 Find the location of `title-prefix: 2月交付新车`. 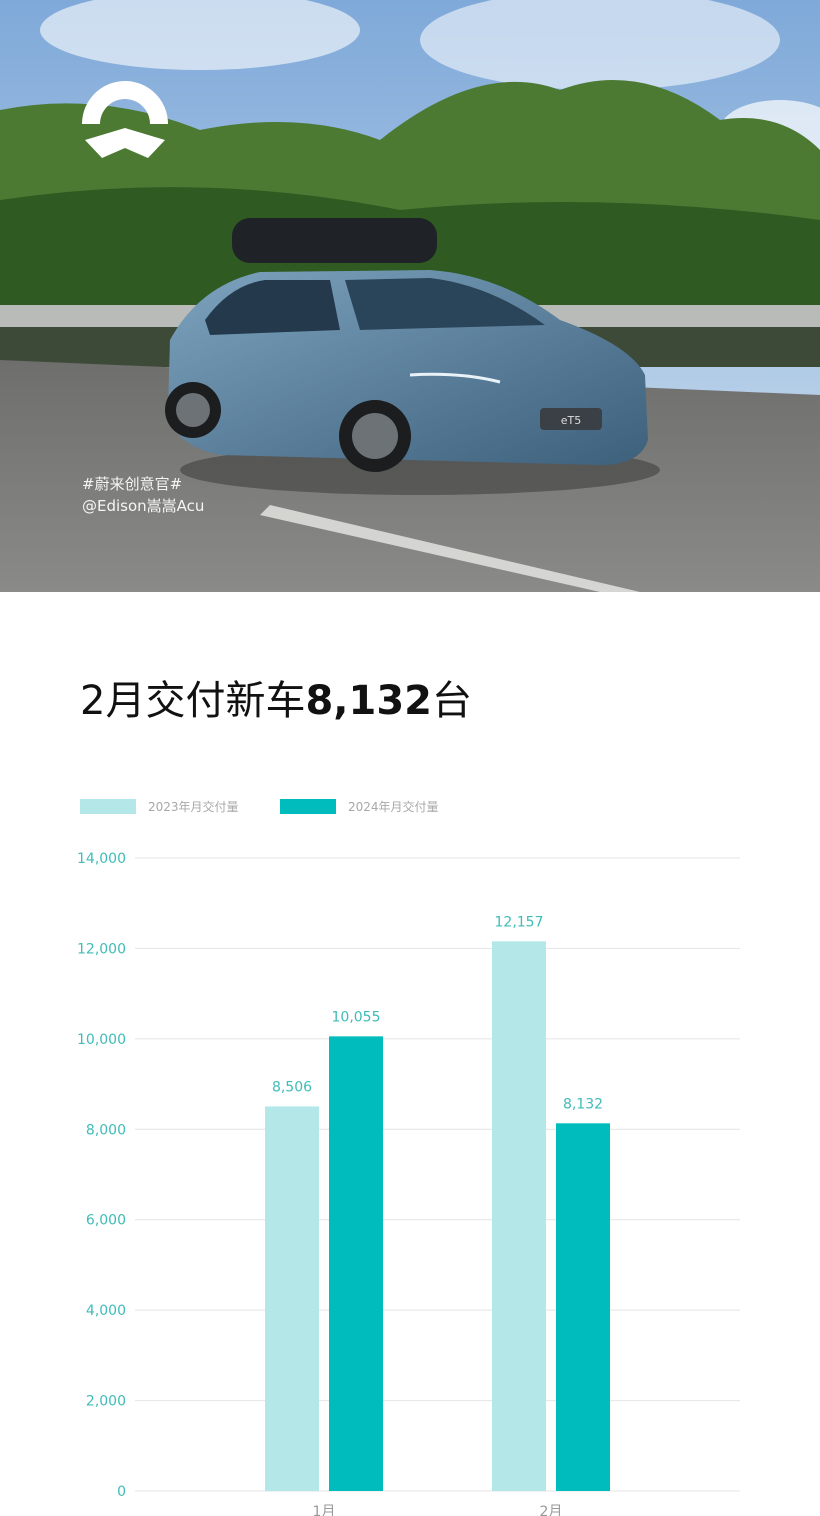

title-prefix: 2月交付新车 is located at coordinates (193, 701).